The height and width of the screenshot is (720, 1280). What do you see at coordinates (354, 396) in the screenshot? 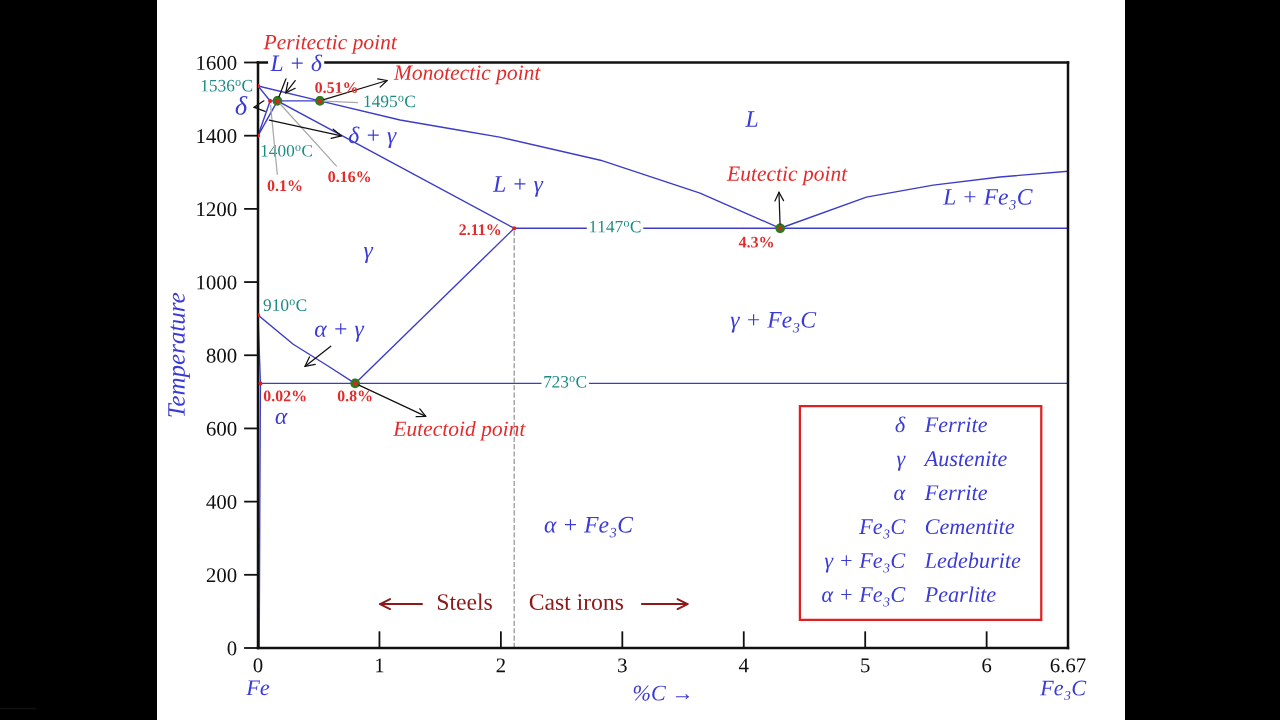
I see `annotation: 0.8%` at bounding box center [354, 396].